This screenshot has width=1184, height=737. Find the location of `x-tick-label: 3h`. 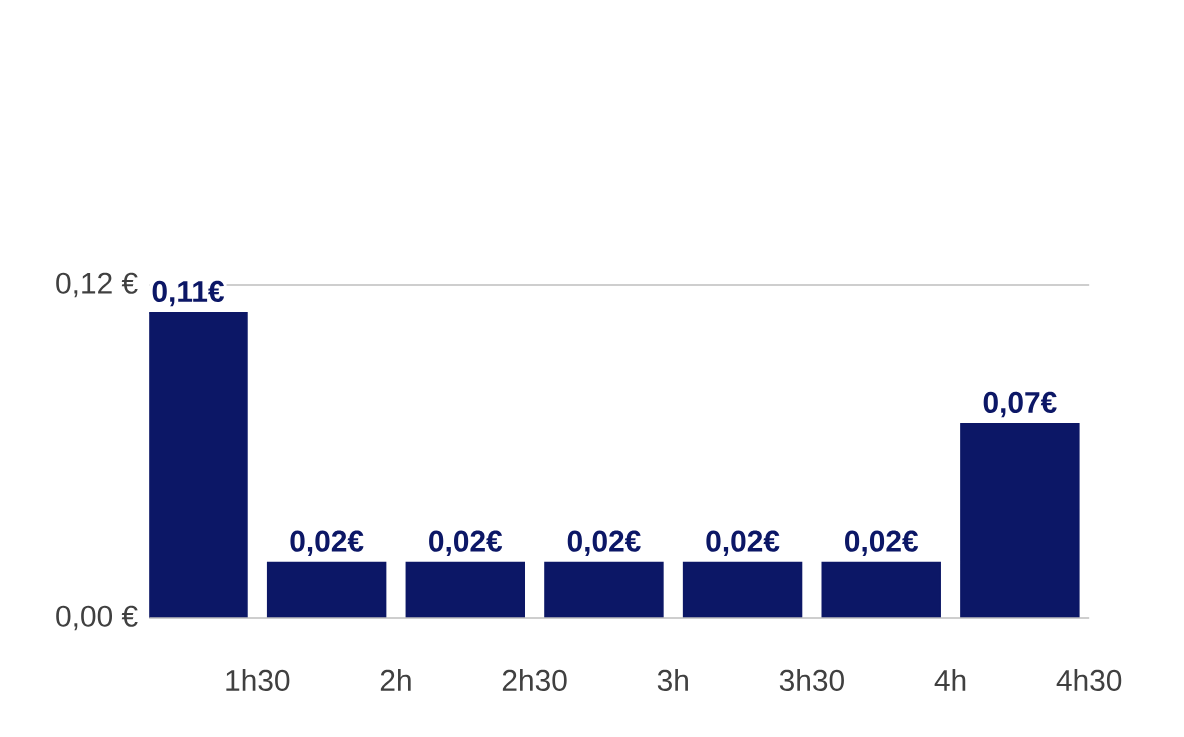

x-tick-label: 3h is located at coordinates (672, 680).